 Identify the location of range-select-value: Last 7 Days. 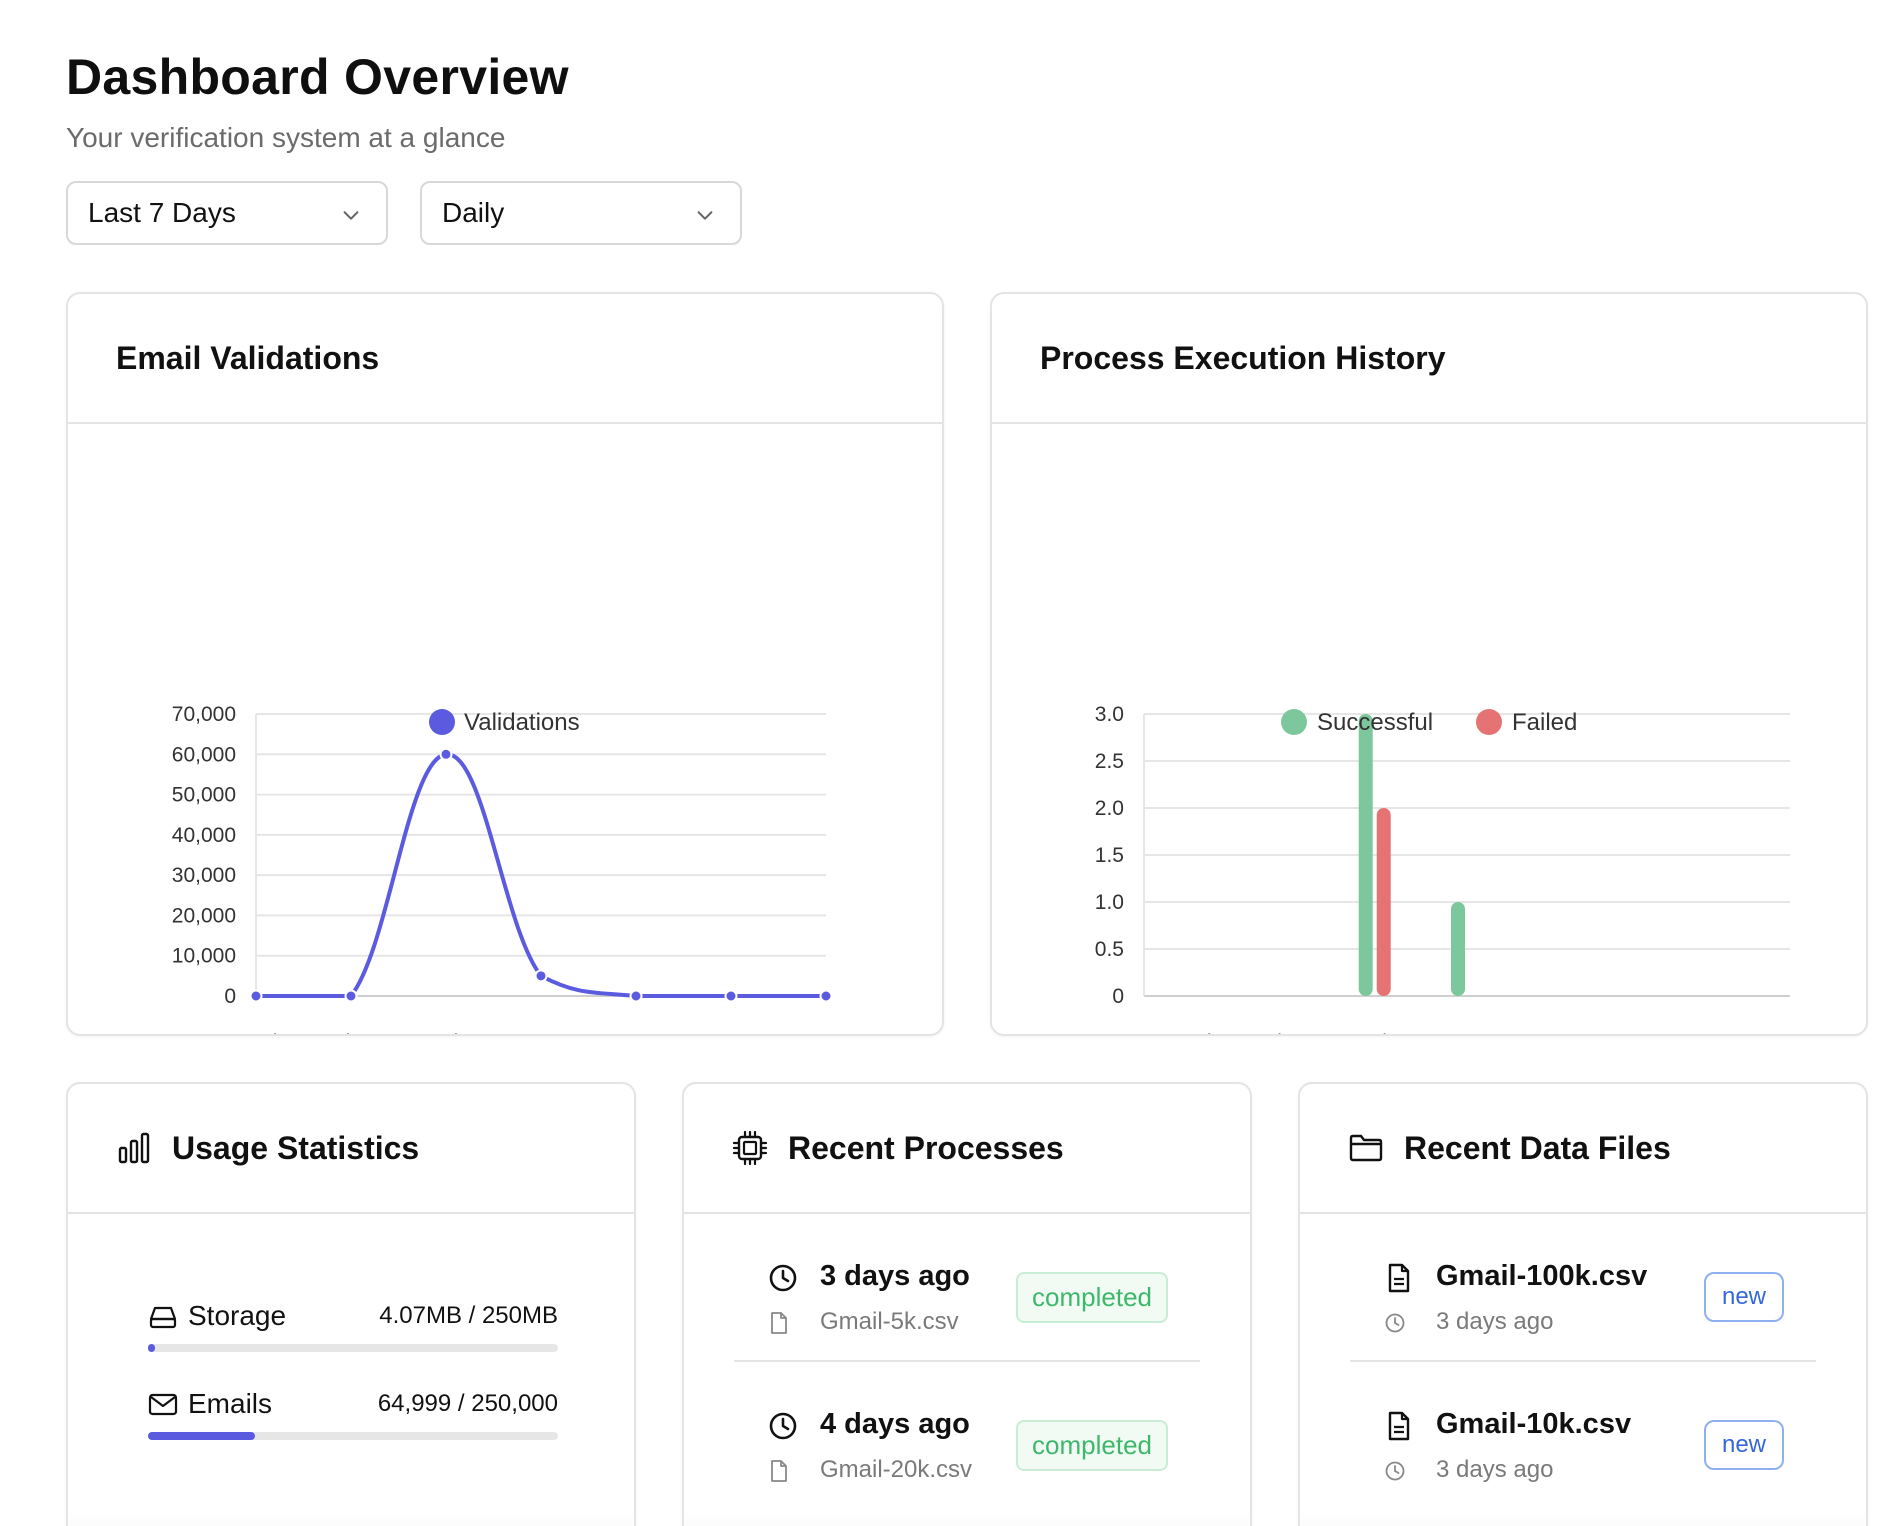
(162, 212).